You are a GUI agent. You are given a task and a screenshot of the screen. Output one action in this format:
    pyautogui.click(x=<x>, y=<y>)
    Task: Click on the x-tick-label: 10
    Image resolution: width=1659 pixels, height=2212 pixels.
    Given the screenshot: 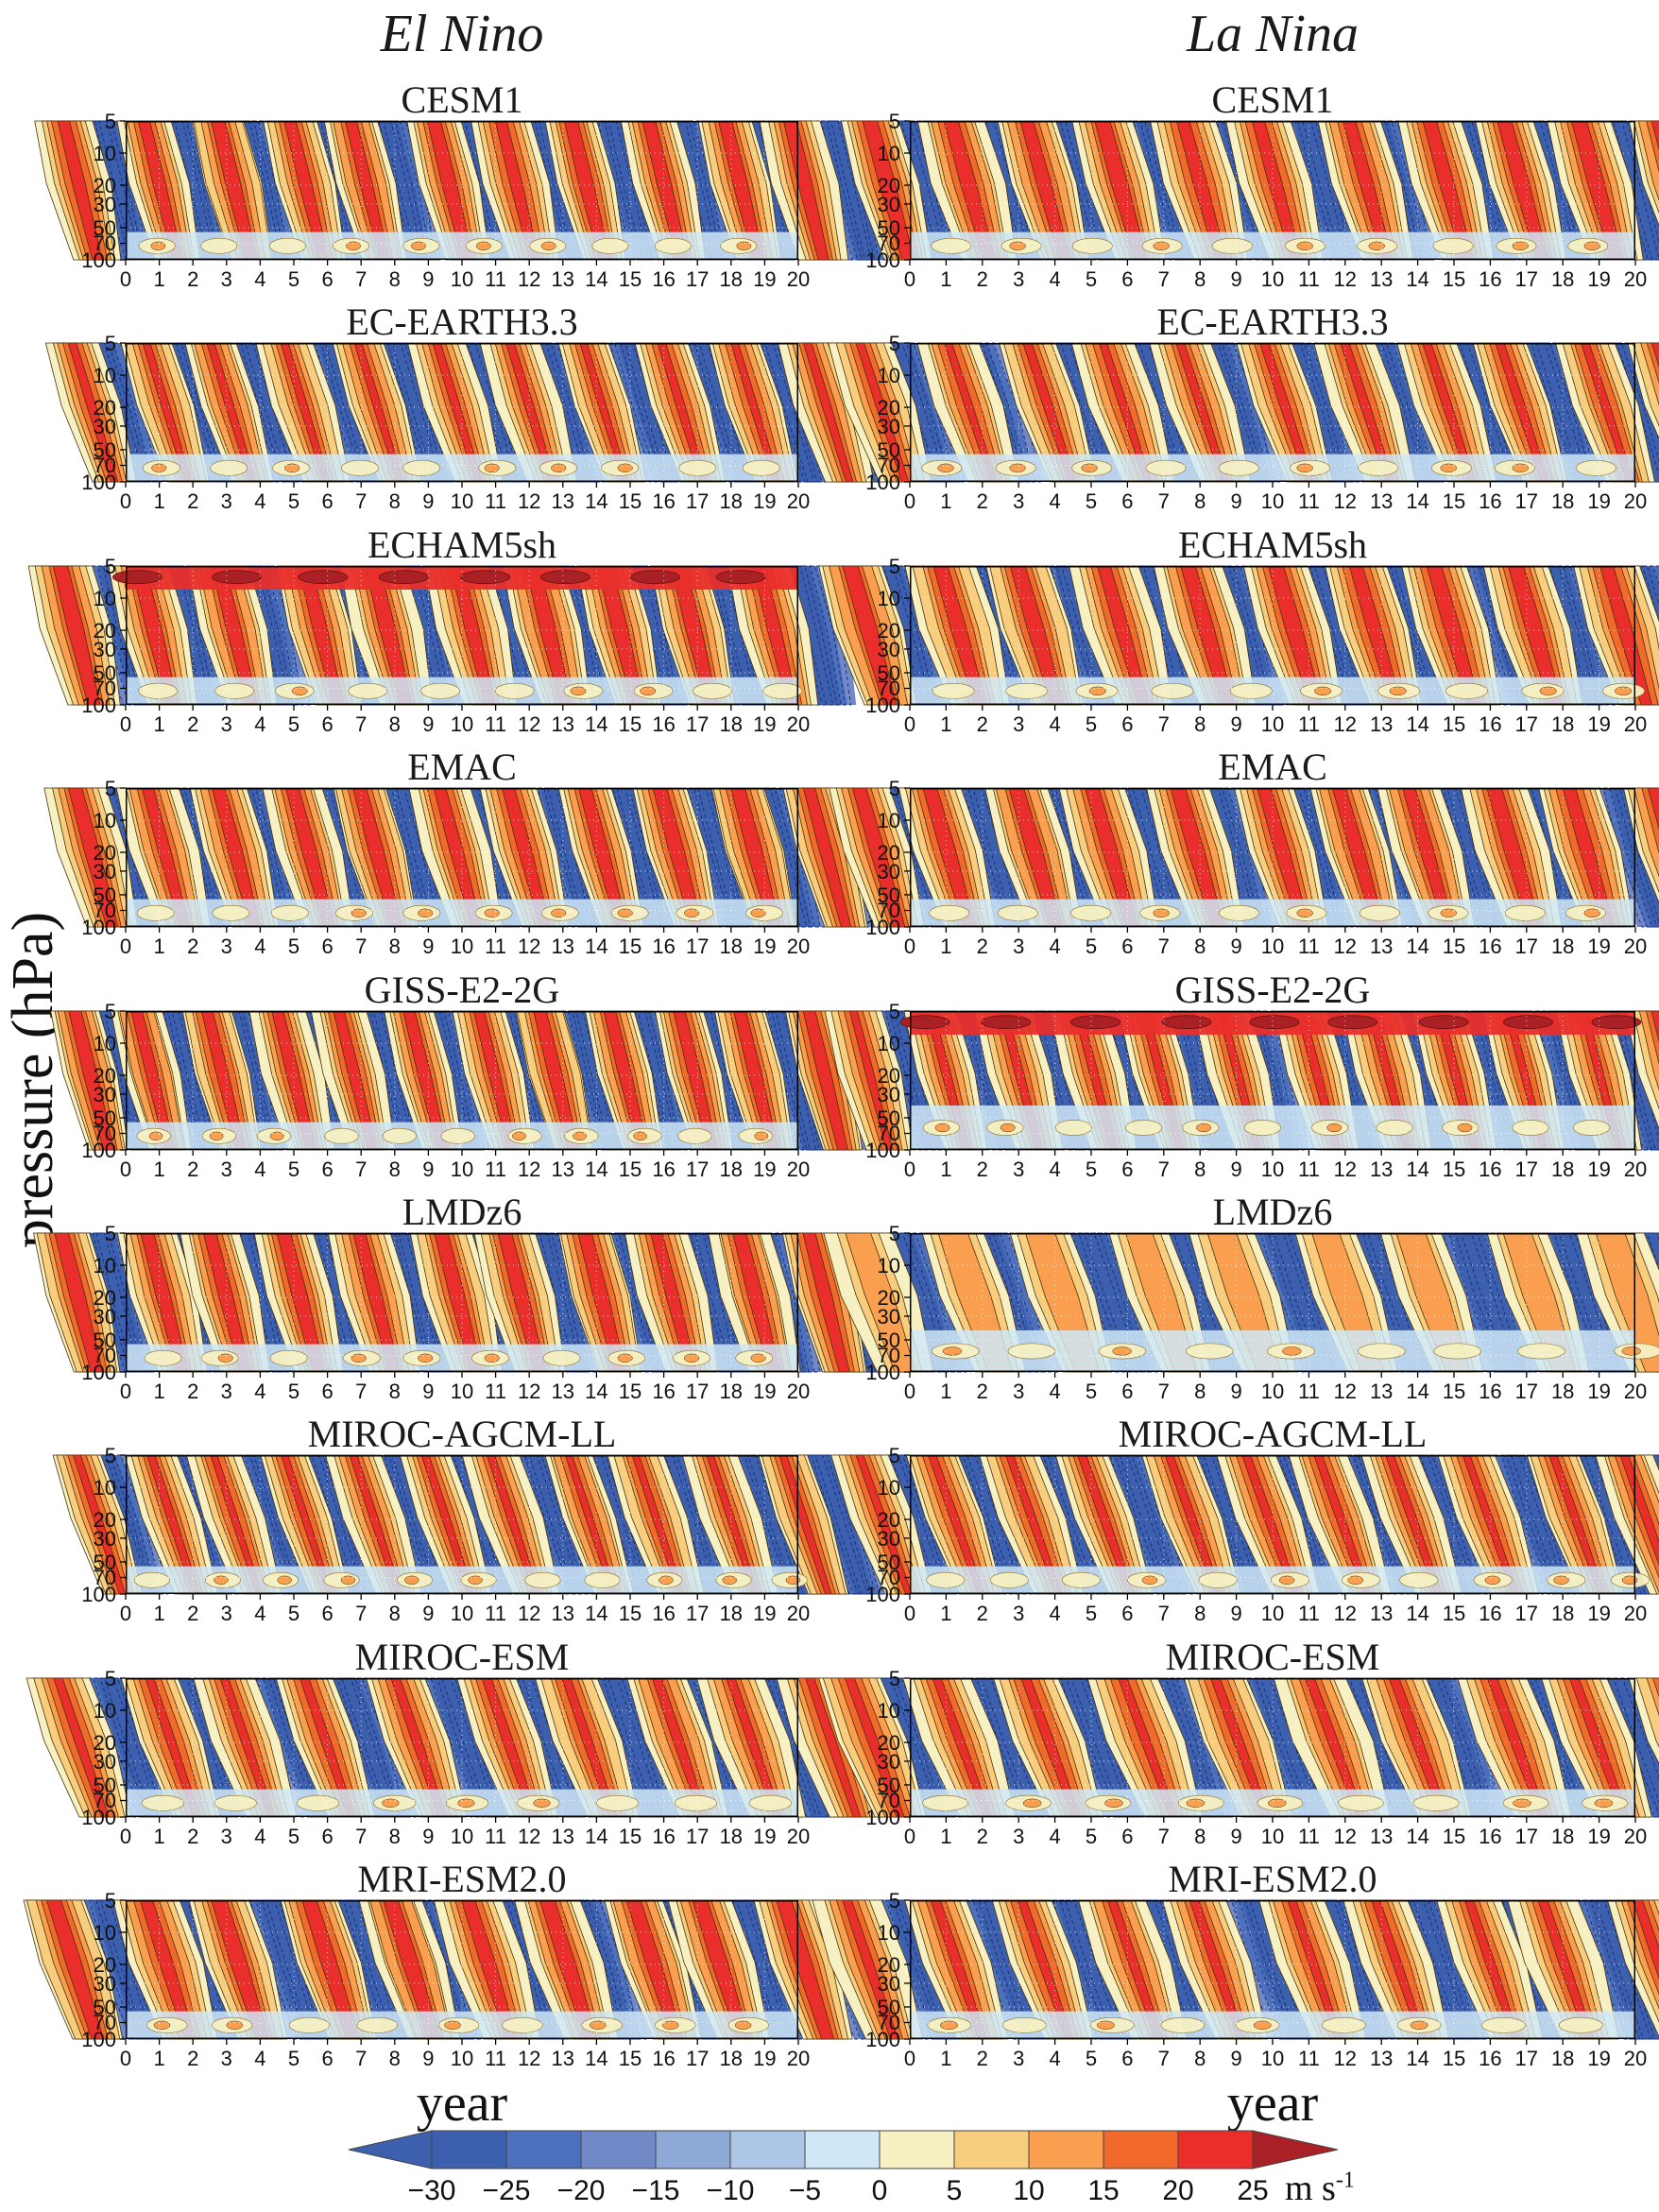 What is the action you would take?
    pyautogui.click(x=1272, y=279)
    